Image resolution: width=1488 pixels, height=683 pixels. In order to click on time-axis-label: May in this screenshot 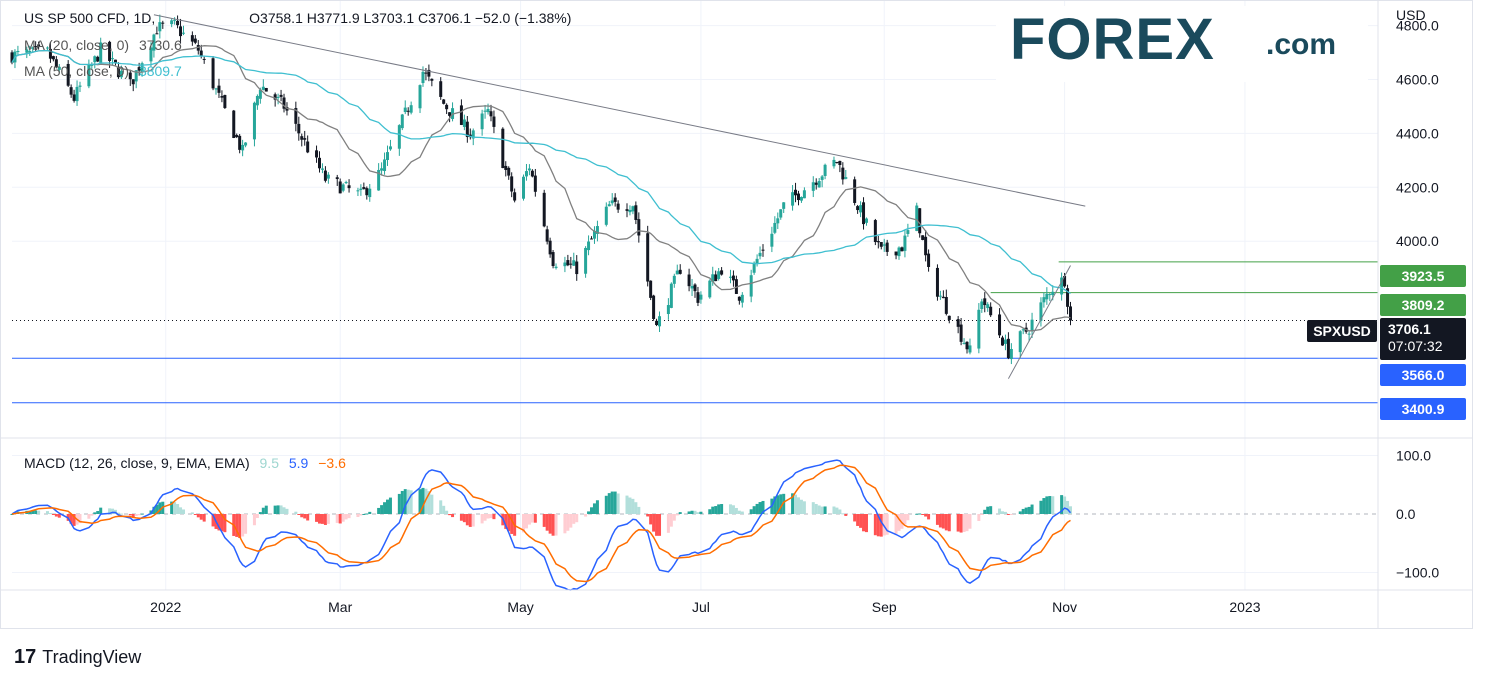, I will do `click(520, 607)`.